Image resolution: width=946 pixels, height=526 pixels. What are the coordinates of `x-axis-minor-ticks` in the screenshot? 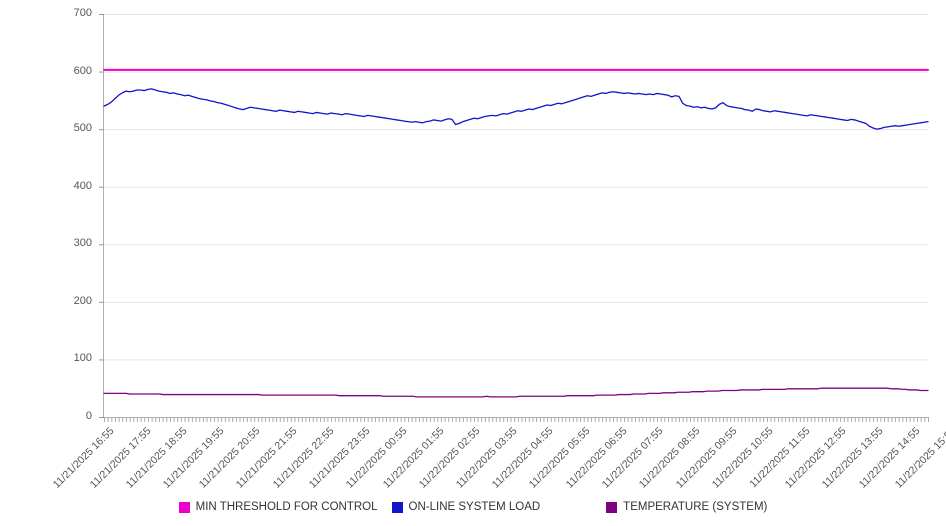 It's located at (516, 419).